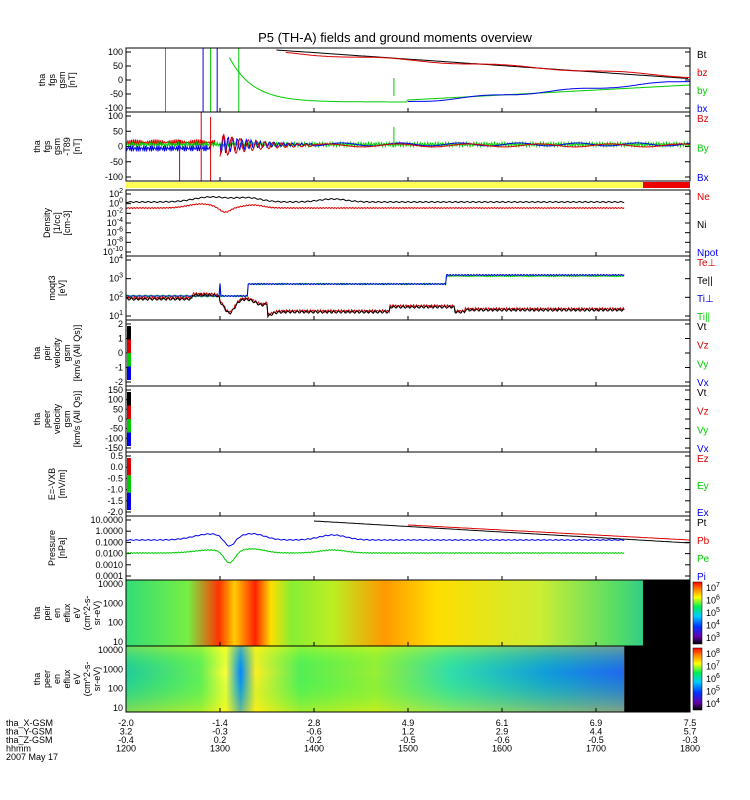  I want to click on ytick-label: 10⁻⁴, so click(115, 222).